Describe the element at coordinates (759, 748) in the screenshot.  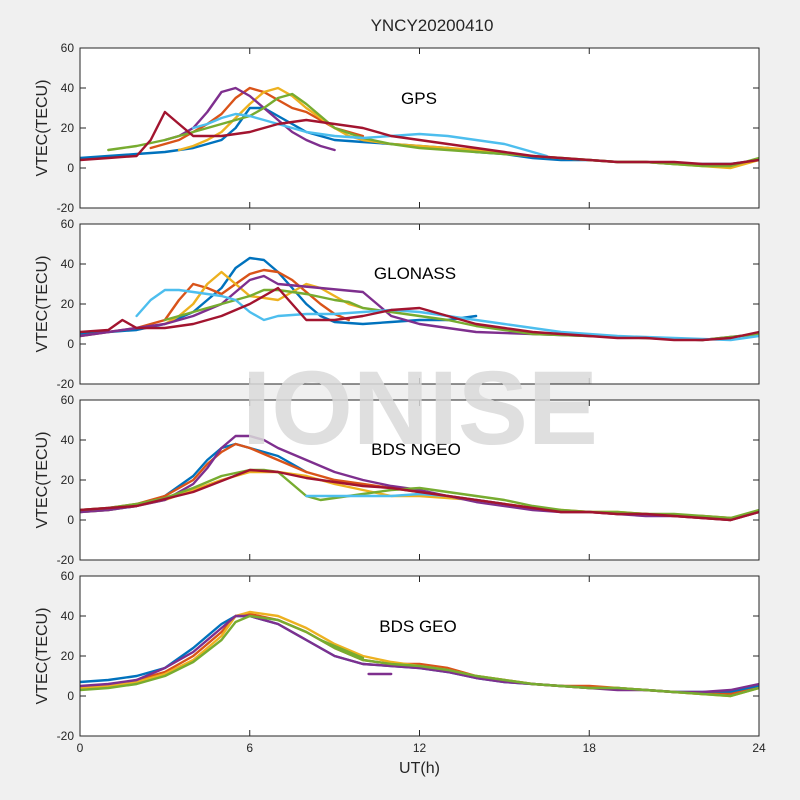
I see `x-tick-label: 24` at that location.